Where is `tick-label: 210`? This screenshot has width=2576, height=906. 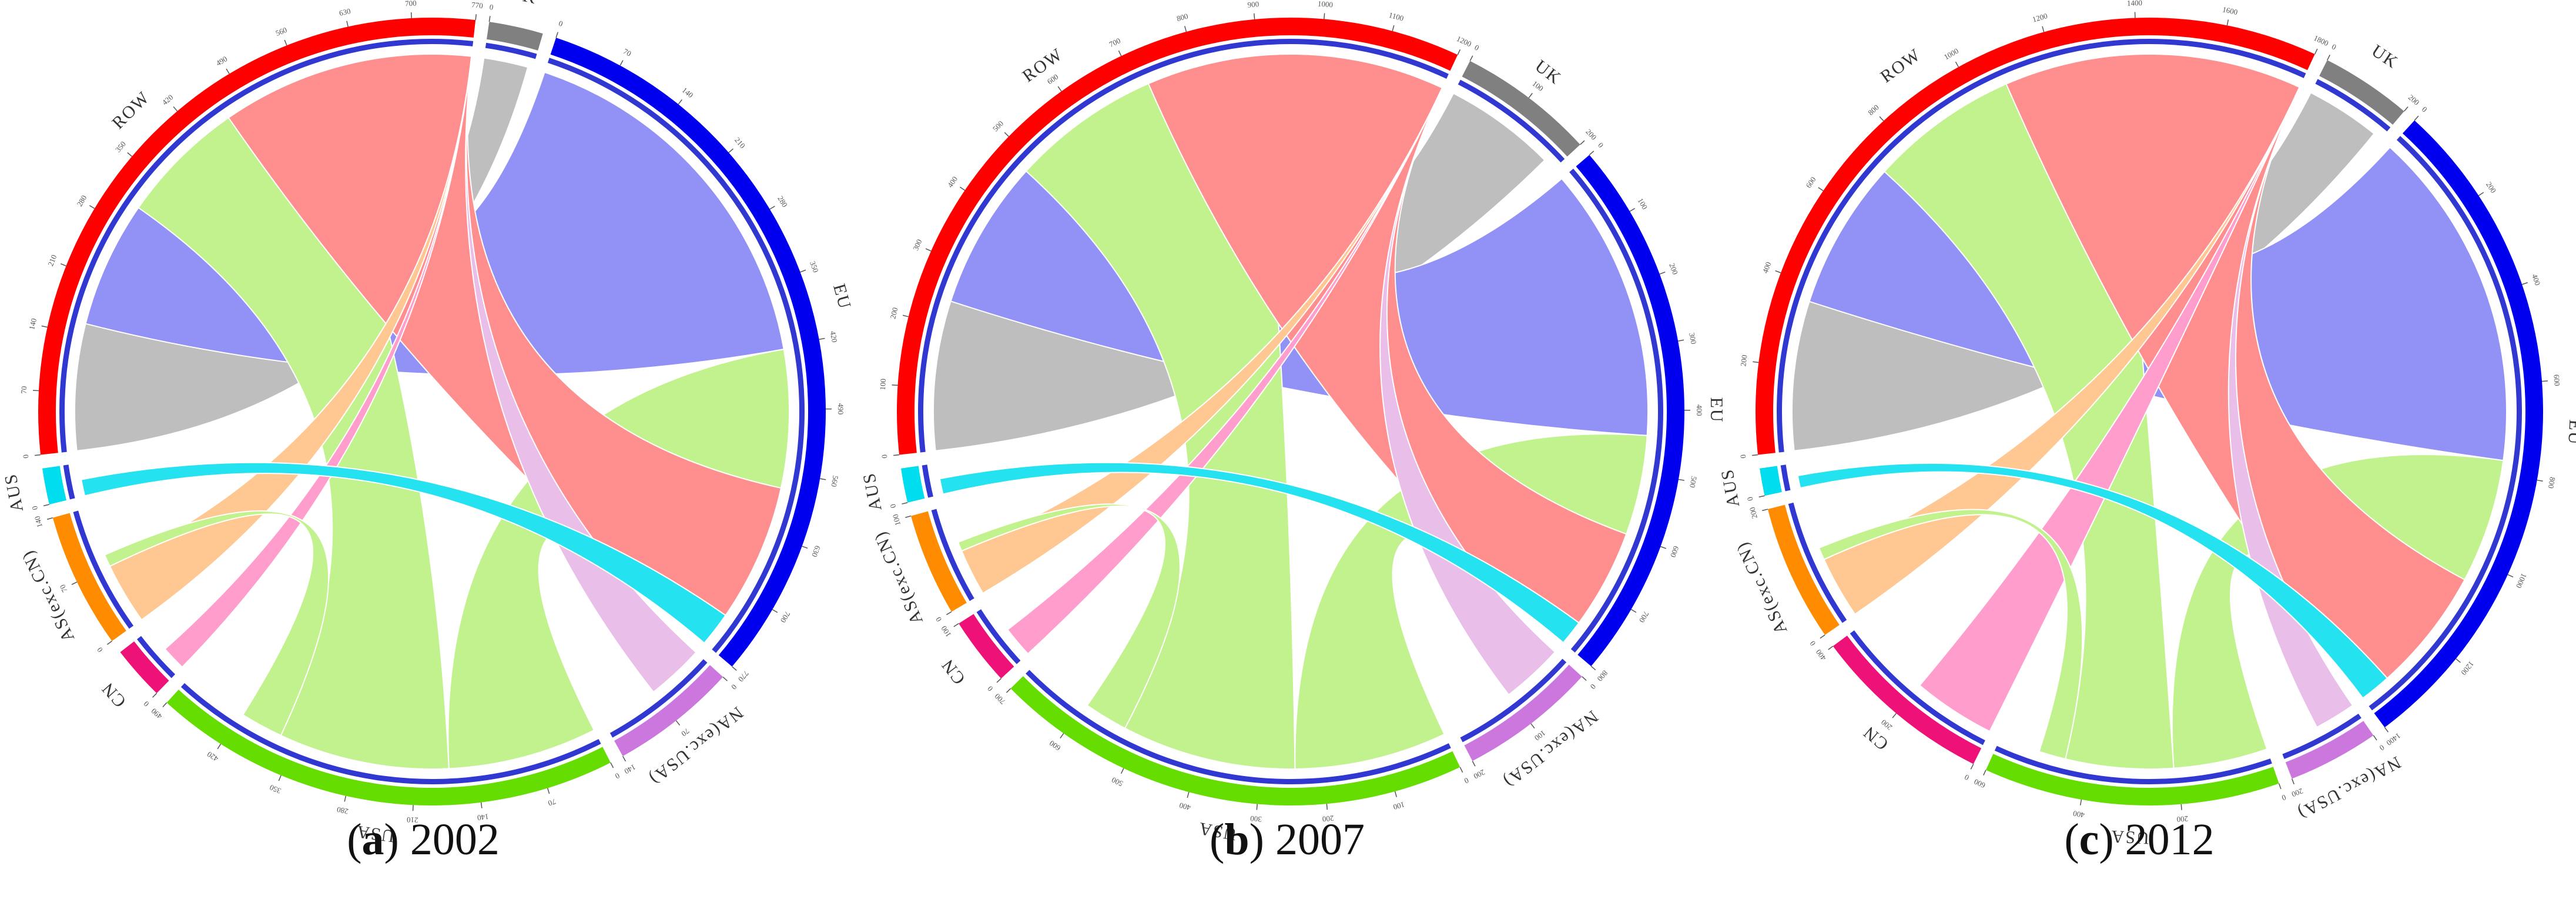 tick-label: 210 is located at coordinates (52, 260).